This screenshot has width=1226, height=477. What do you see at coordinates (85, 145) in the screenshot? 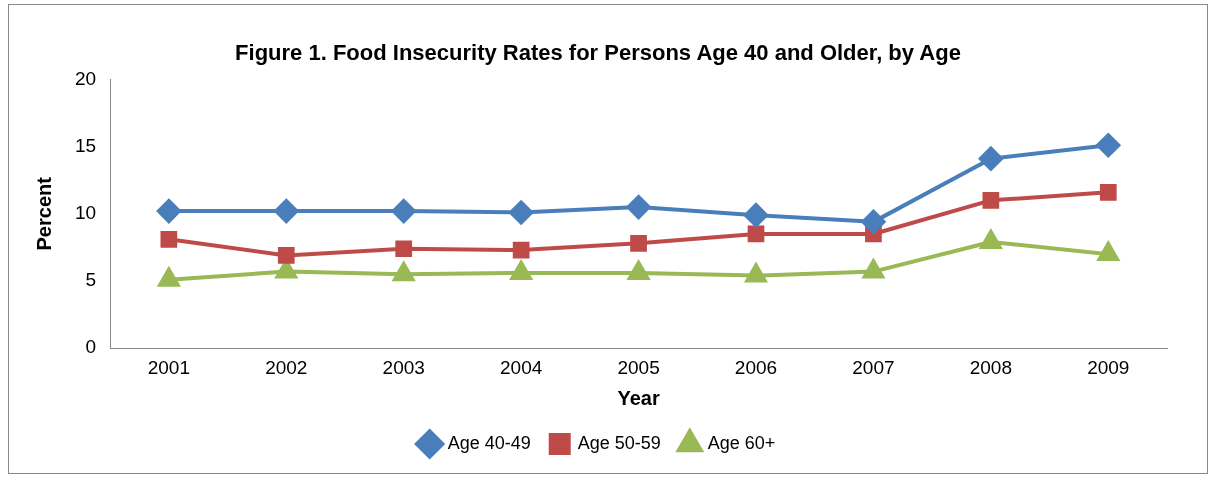
I see `y-tick-label: 15` at bounding box center [85, 145].